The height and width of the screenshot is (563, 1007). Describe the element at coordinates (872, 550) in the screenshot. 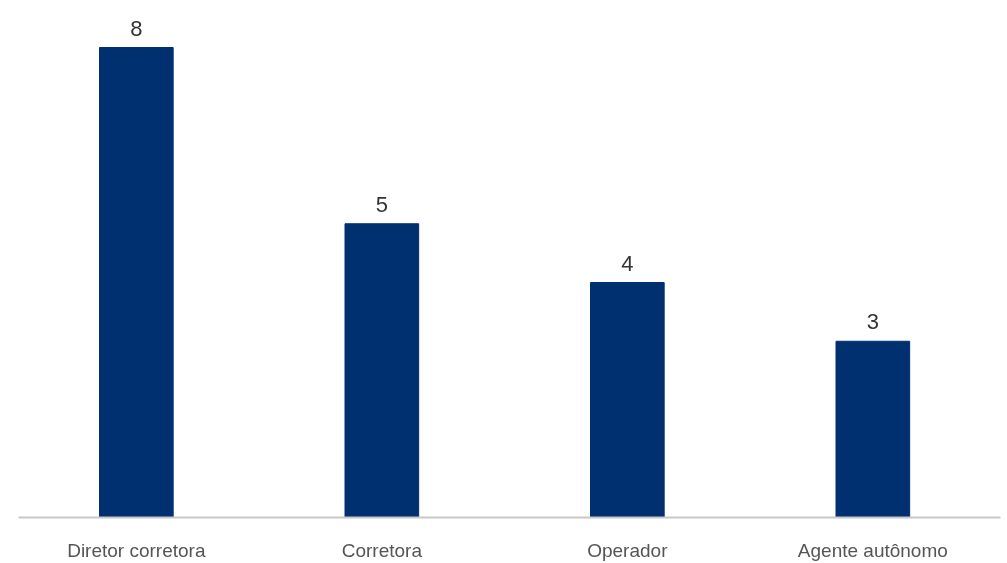

I see `x-tick-label: Agente autônomo` at that location.